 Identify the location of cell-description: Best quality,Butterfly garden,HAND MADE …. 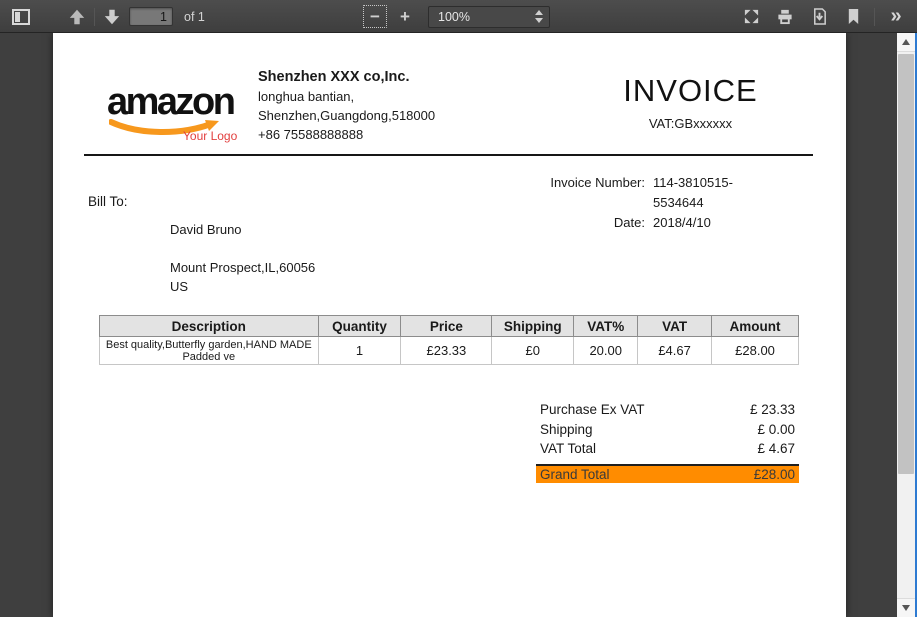
(209, 350).